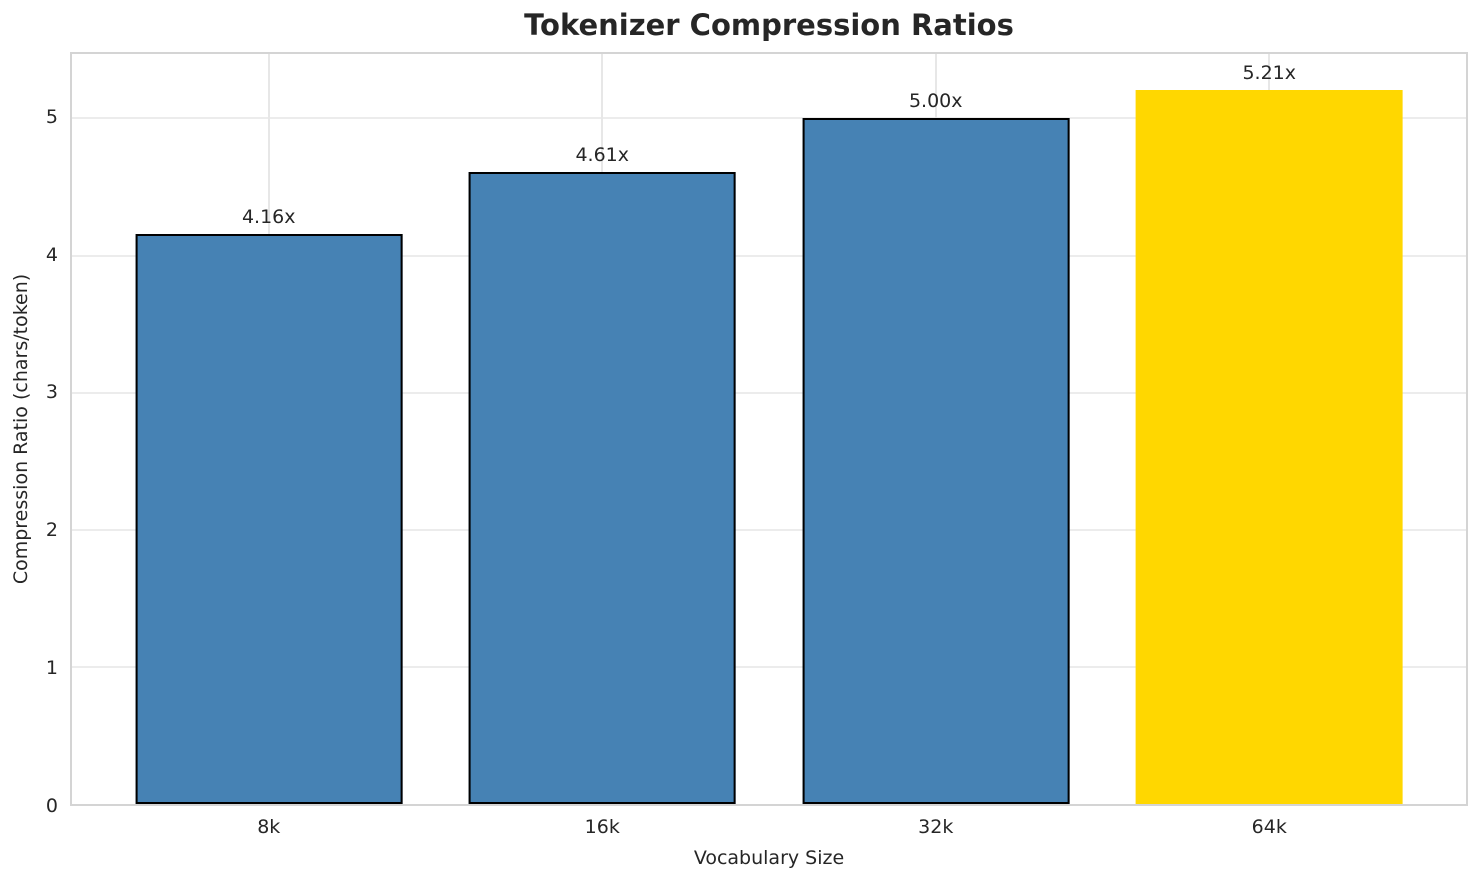 Image resolution: width=1483 pixels, height=885 pixels. Describe the element at coordinates (21, 429) in the screenshot. I see `y-axis-label: Compression Ratio (chars/token)` at that location.